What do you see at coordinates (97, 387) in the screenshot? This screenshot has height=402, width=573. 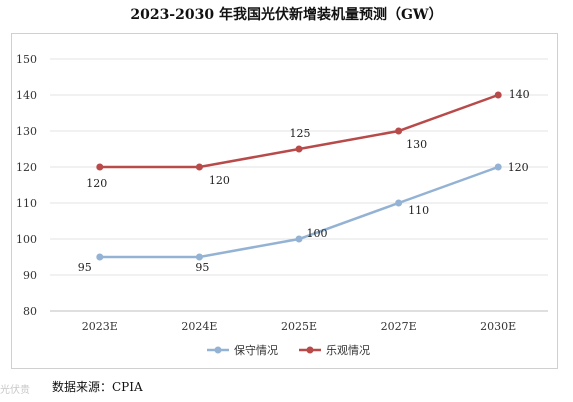 I see `data-source: 数据来源：CPIA` at bounding box center [97, 387].